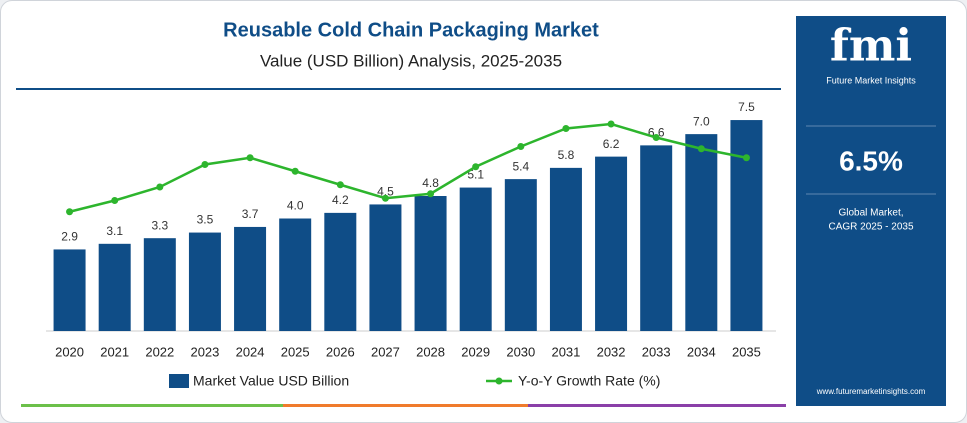  I want to click on side-panel, so click(871, 211).